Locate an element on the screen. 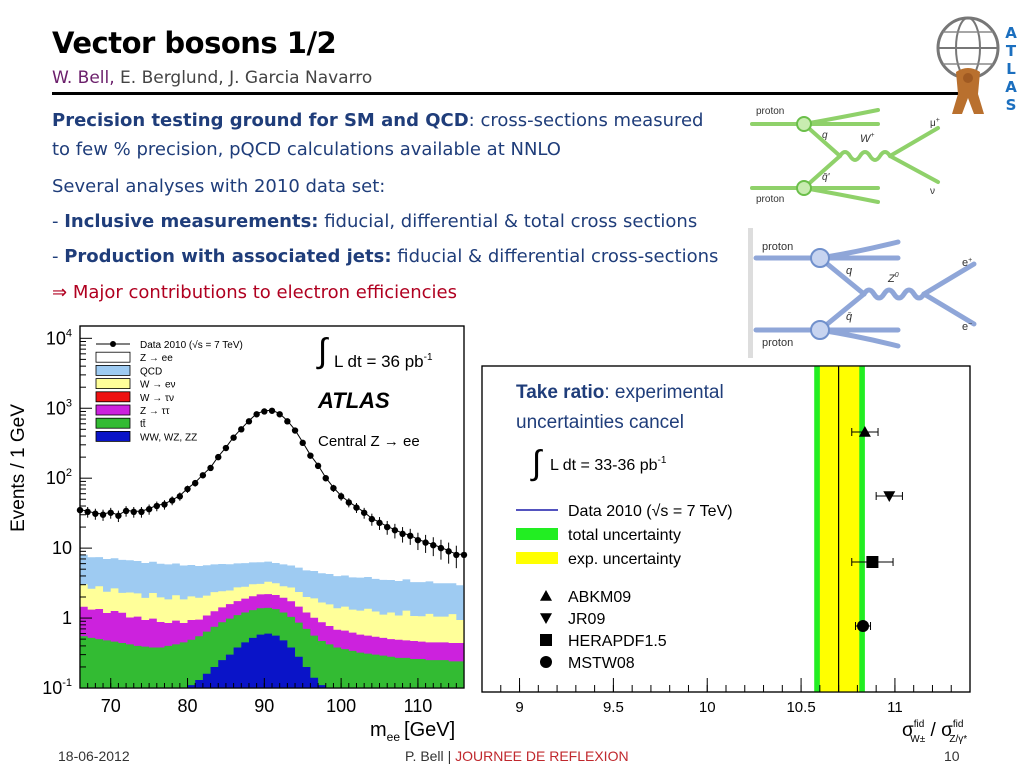 This screenshot has width=1024, height=768. svg-text: e− is located at coordinates (967, 327).